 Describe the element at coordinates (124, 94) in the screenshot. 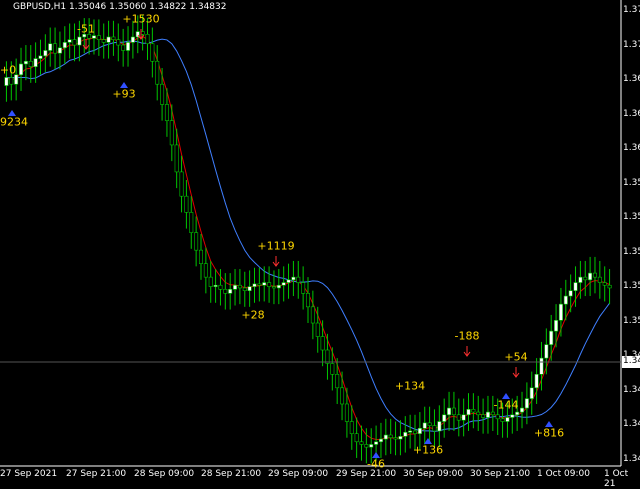

I see `signal-label: +93` at that location.